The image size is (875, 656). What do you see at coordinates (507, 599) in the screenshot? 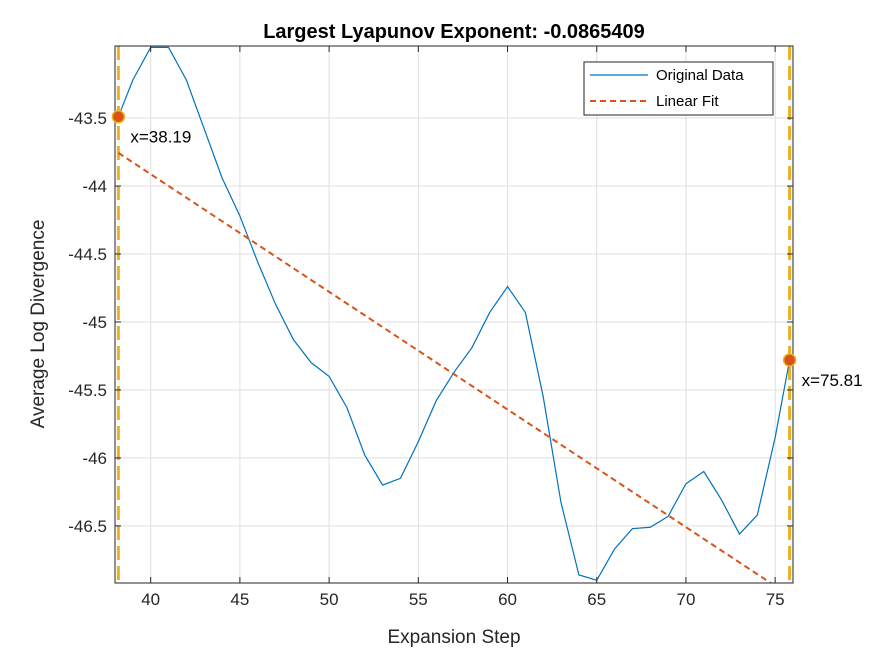
I see `x-tick-label: 60` at bounding box center [507, 599].